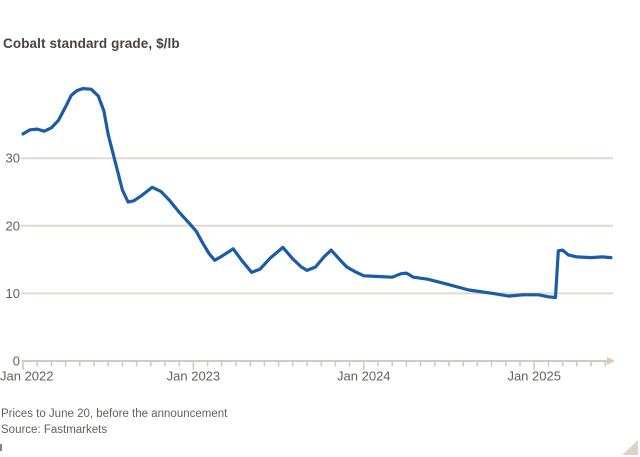 The width and height of the screenshot is (640, 457). Describe the element at coordinates (91, 43) in the screenshot. I see `chart-title: Cobalt standard grade, $/lb` at that location.